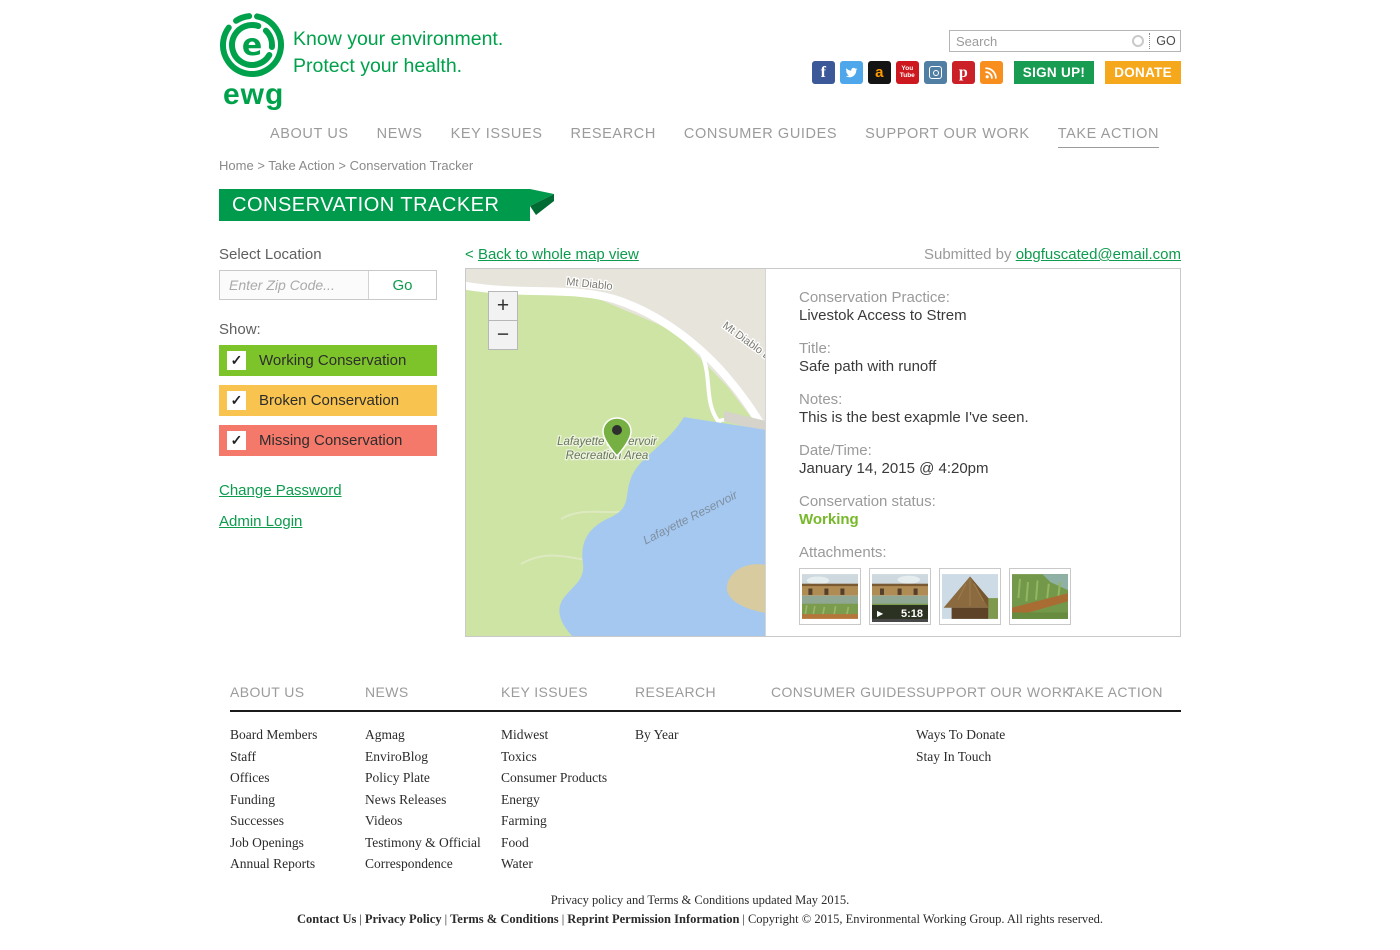 The image size is (1400, 950). I want to click on pinterest-icon: p, so click(963, 72).